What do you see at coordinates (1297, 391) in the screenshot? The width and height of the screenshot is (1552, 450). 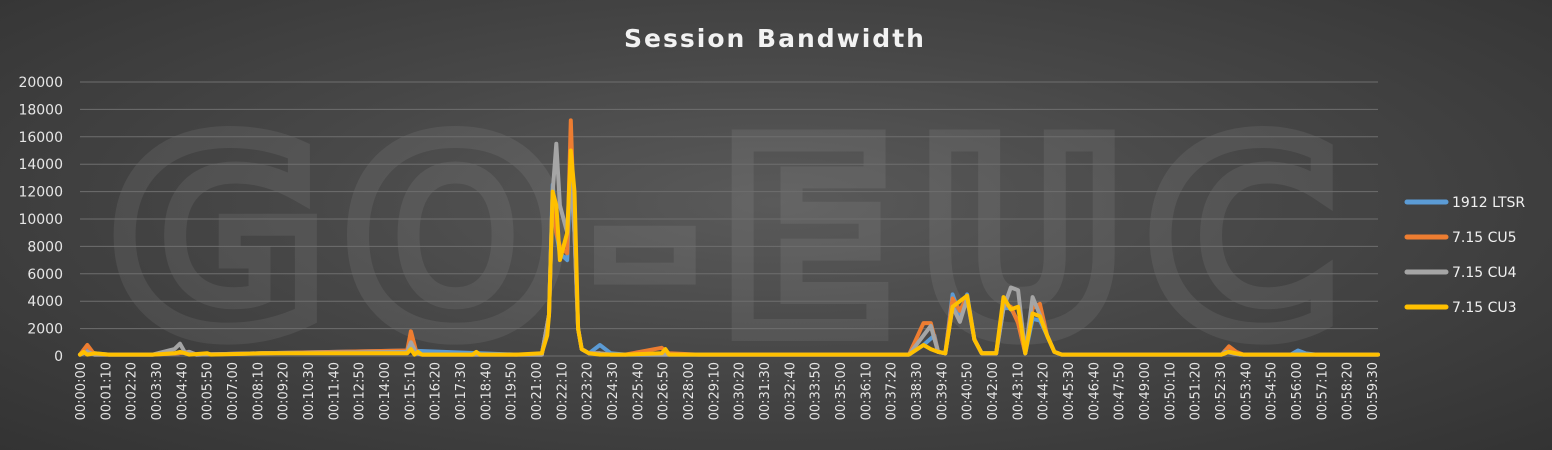 I see `x-tick-label: 00:56:00` at bounding box center [1297, 391].